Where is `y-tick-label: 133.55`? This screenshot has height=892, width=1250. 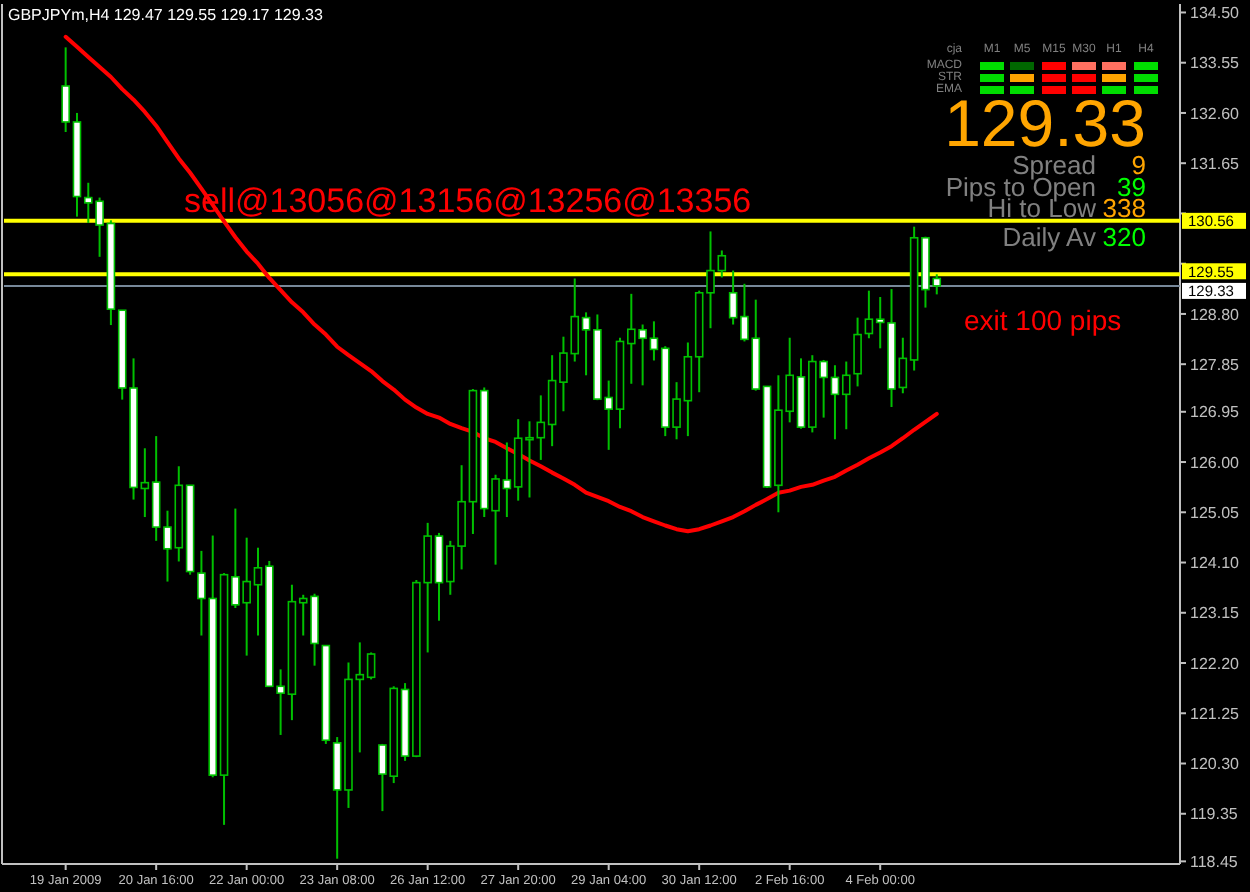 y-tick-label: 133.55 is located at coordinates (1215, 63).